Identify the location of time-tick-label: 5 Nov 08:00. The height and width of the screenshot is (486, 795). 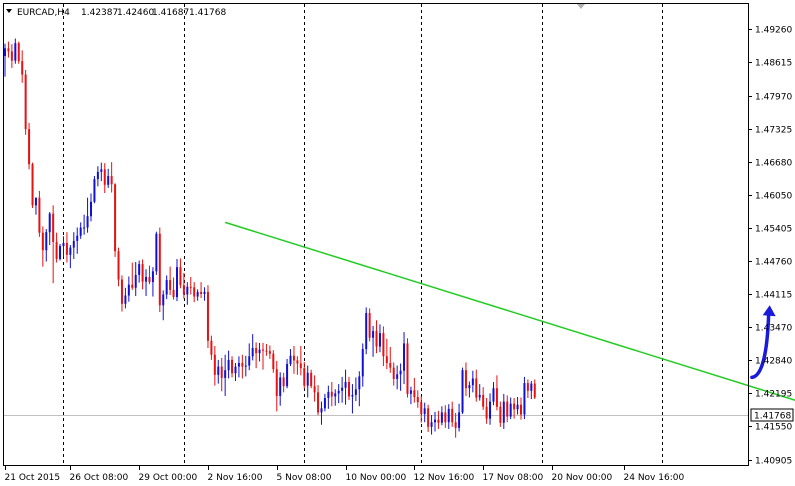
(304, 478).